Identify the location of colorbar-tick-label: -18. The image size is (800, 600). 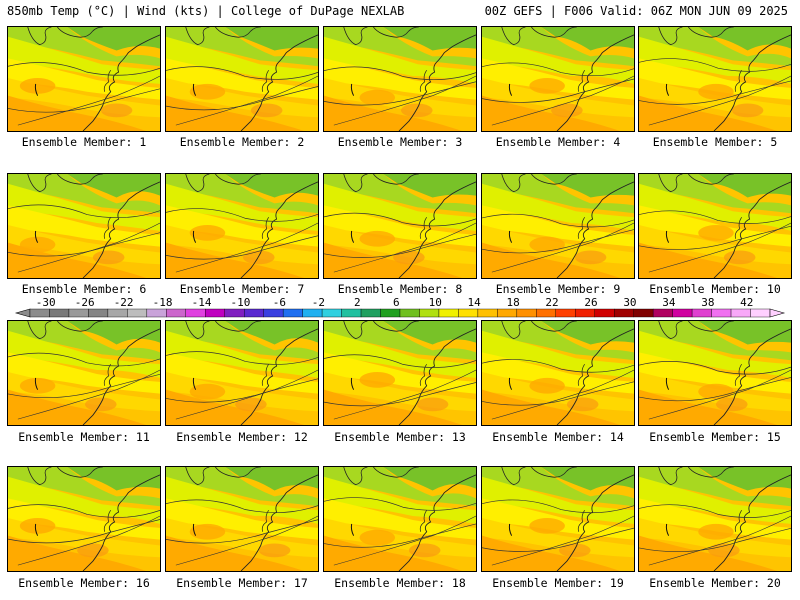
(162, 302).